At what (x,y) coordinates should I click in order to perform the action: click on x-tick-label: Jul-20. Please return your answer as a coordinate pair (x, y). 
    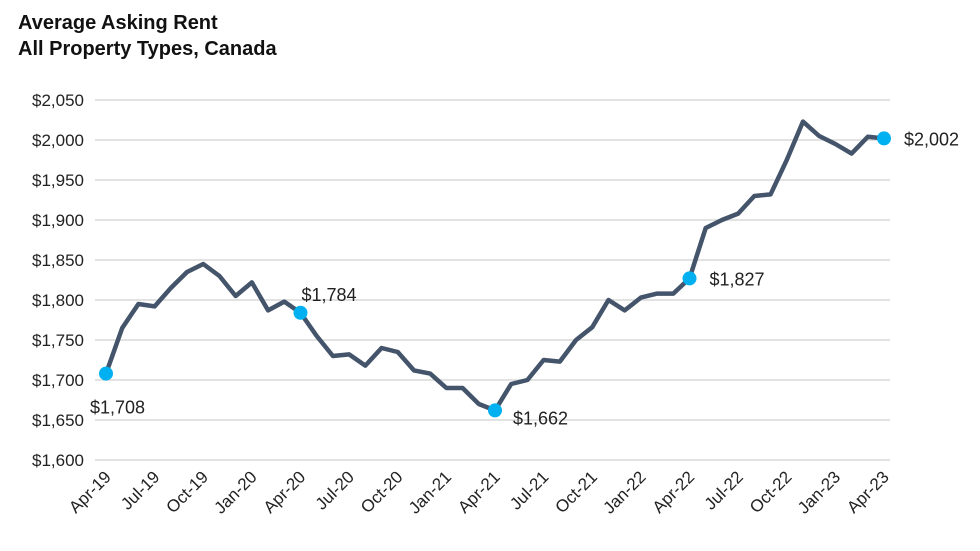
    Looking at the image, I should click on (335, 490).